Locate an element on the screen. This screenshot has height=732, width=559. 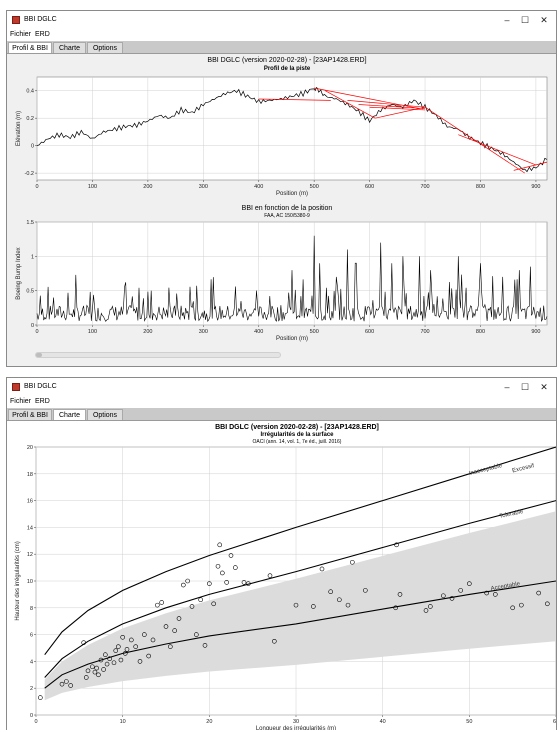
charte-y-tick-label: 18 is located at coordinates (30, 475).